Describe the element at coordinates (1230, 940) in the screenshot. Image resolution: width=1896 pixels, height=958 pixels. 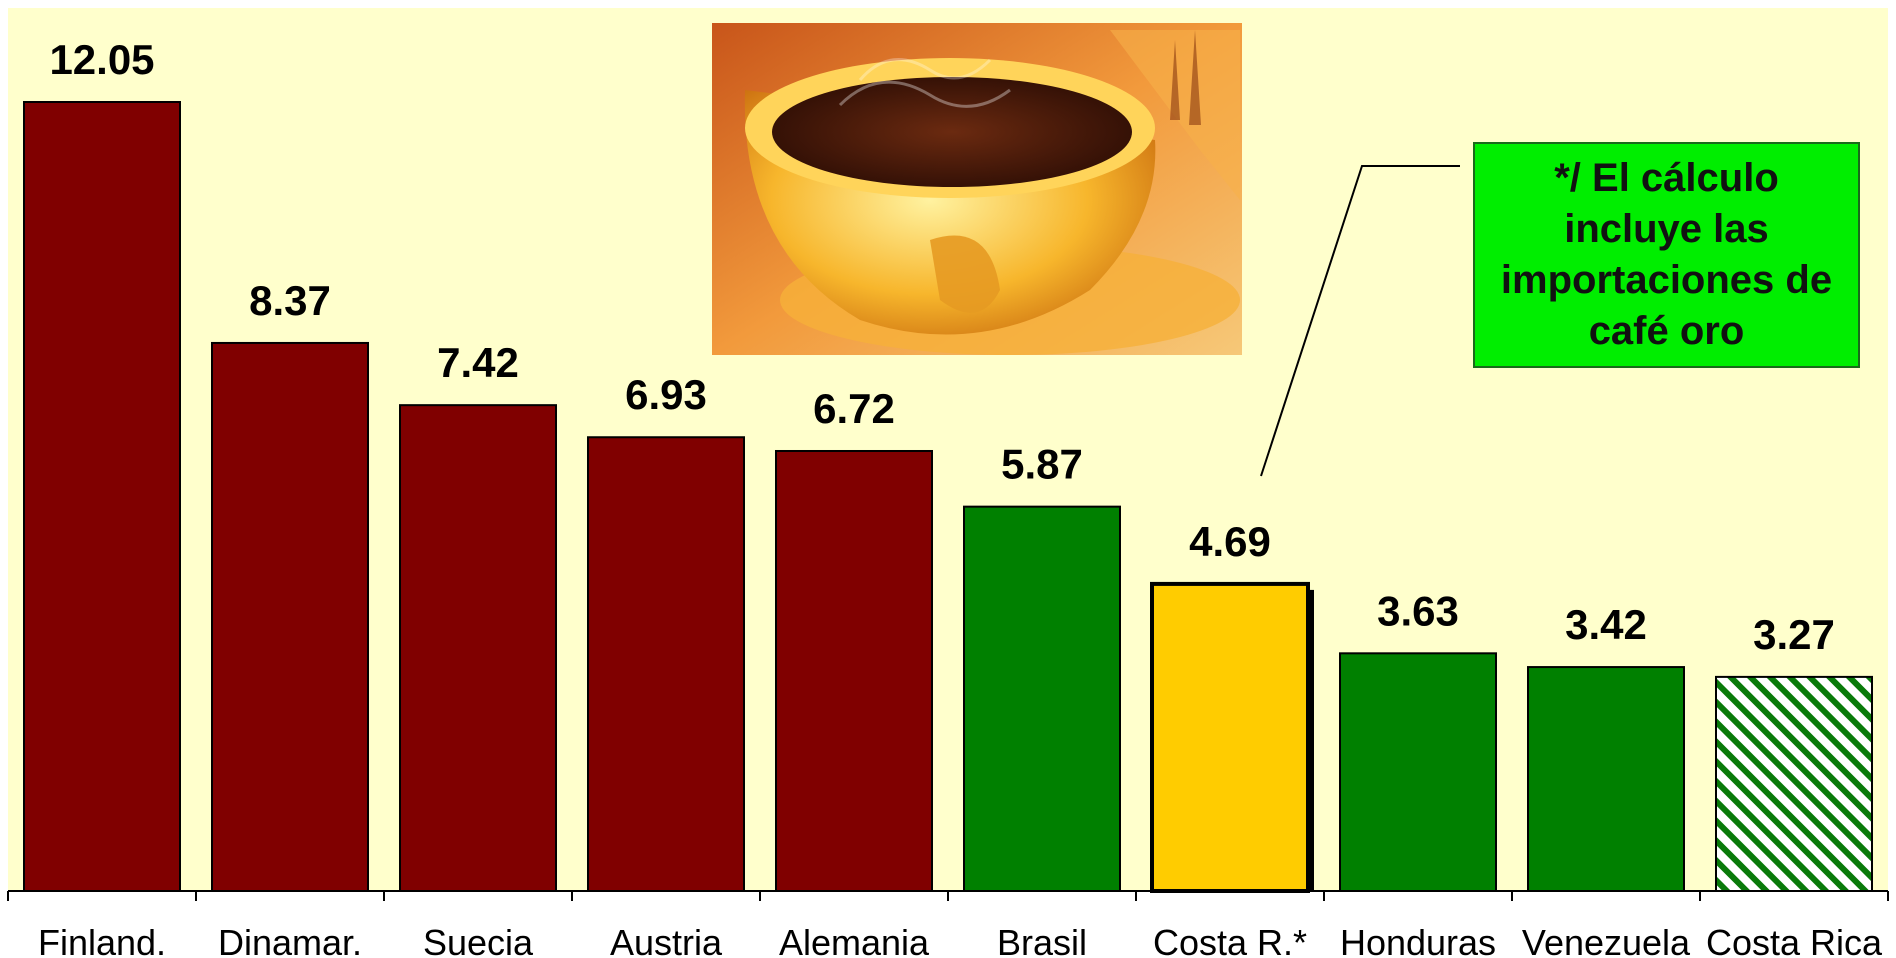
I see `category-label: Costa R.*` at that location.